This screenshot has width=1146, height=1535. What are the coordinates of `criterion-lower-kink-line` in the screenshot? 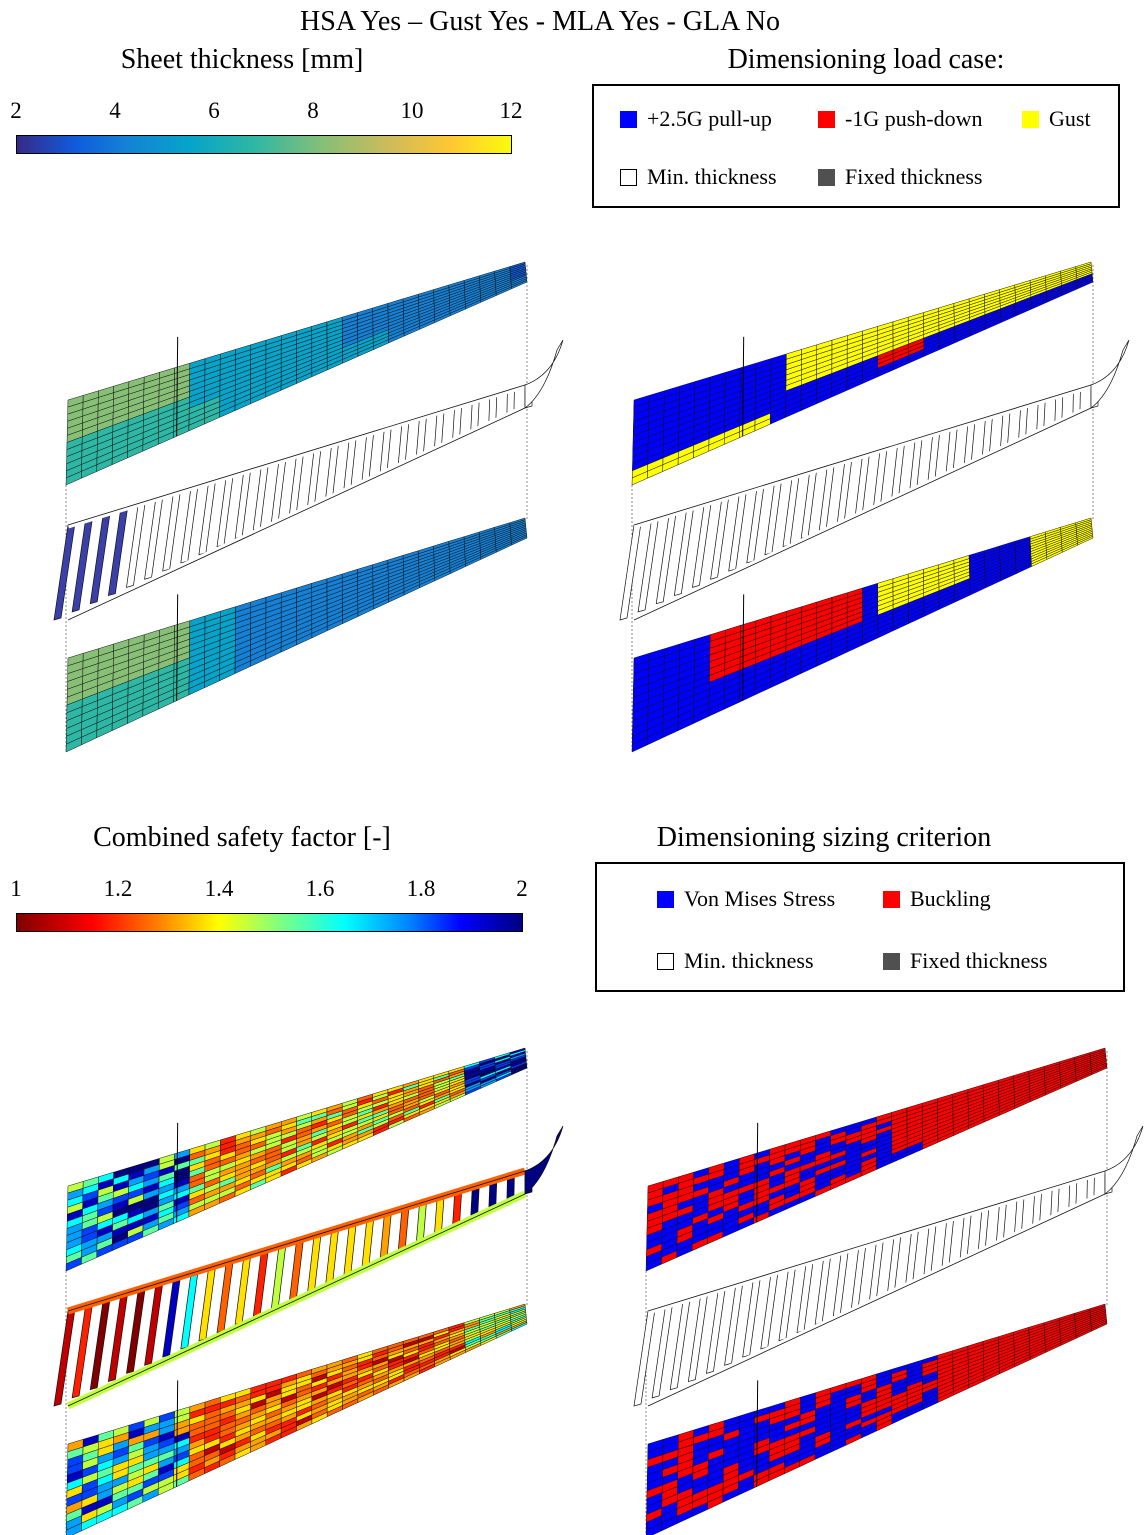 It's located at (757, 1433).